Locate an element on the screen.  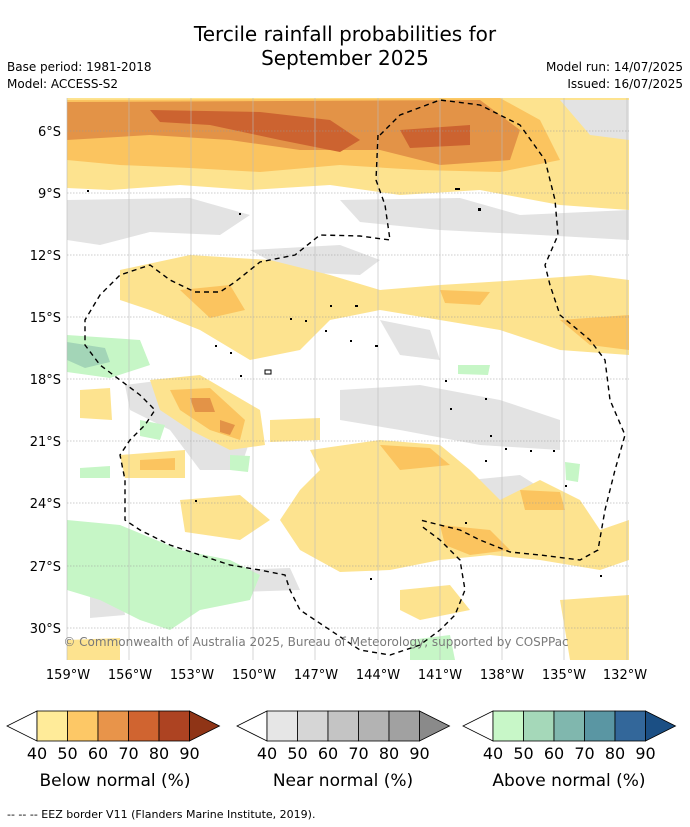
lon-label: 156°W is located at coordinates (130, 675).